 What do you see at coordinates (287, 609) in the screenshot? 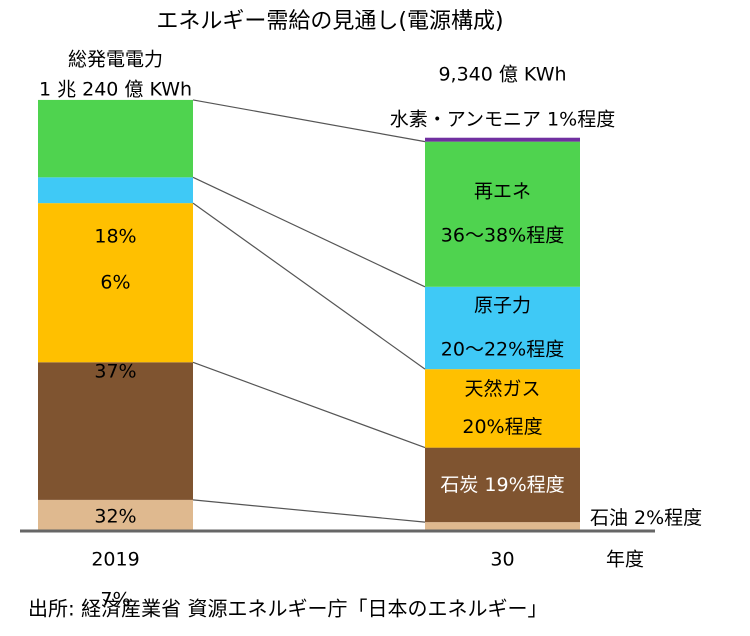
I see `source-note: 出所: 経済産業省 資源エネルギー庁「日本のエネルギー」` at bounding box center [287, 609].